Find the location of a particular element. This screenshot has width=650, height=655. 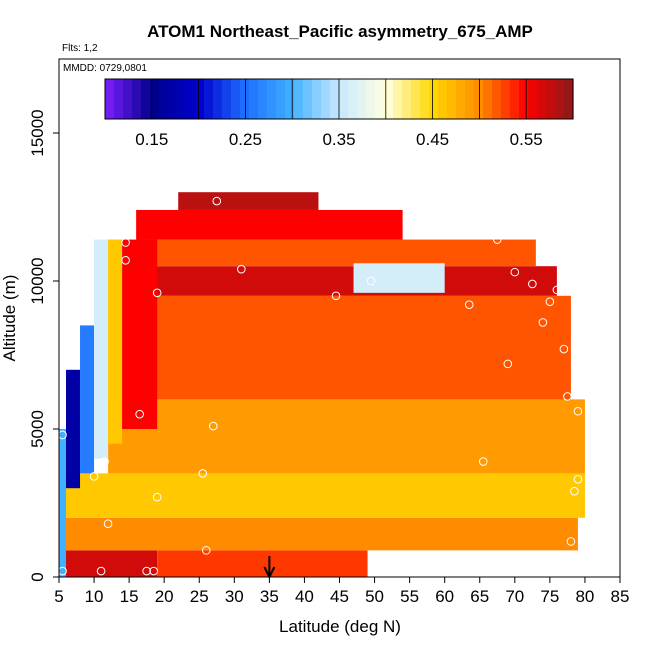

x-tick-label: 45 is located at coordinates (339, 596).